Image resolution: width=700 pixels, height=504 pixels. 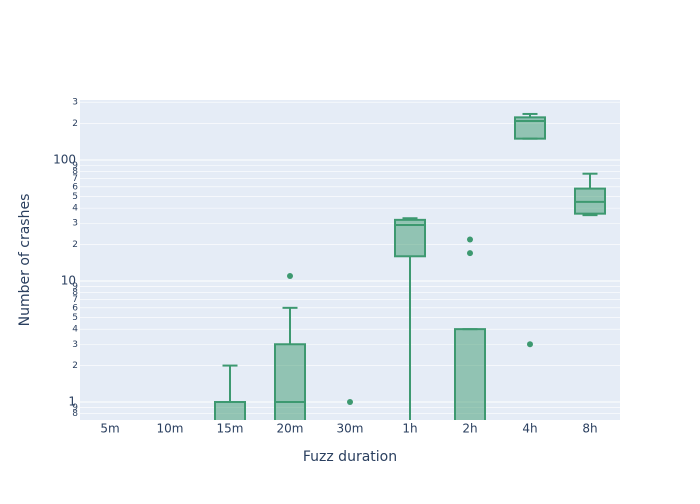 What do you see at coordinates (350, 457) in the screenshot?
I see `x-axis-title: Fuzz duration` at bounding box center [350, 457].